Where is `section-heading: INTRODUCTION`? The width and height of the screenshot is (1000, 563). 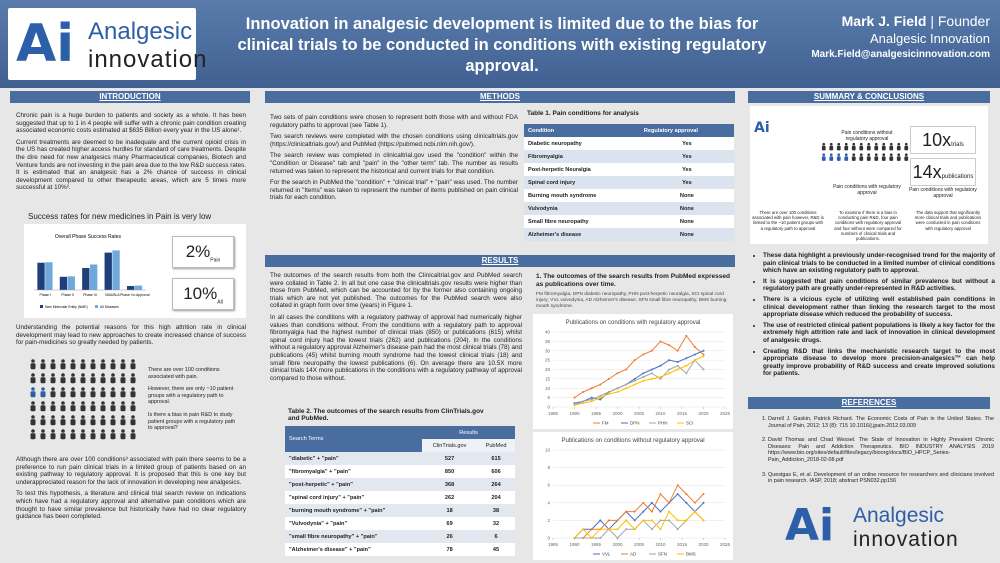 section-heading: INTRODUCTION is located at coordinates (130, 97).